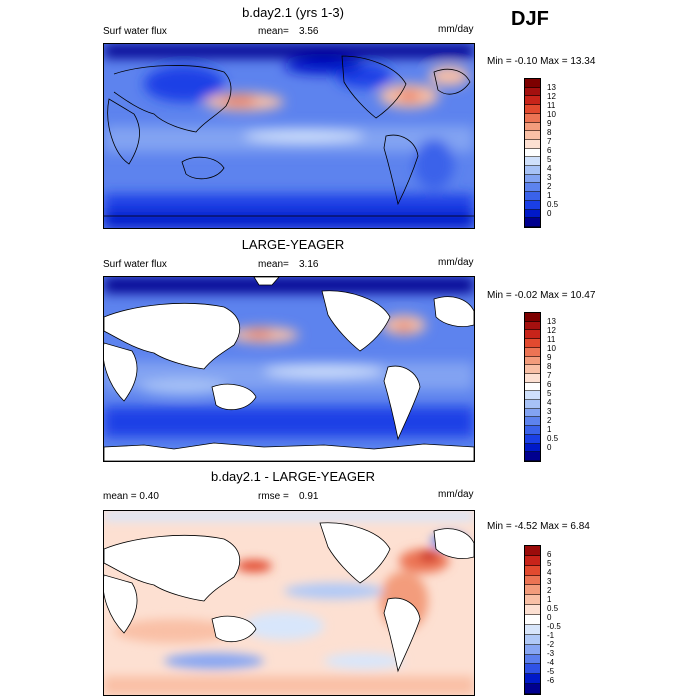 The height and width of the screenshot is (700, 700). I want to click on panel3-cbar-label-13: -4, so click(551, 662).